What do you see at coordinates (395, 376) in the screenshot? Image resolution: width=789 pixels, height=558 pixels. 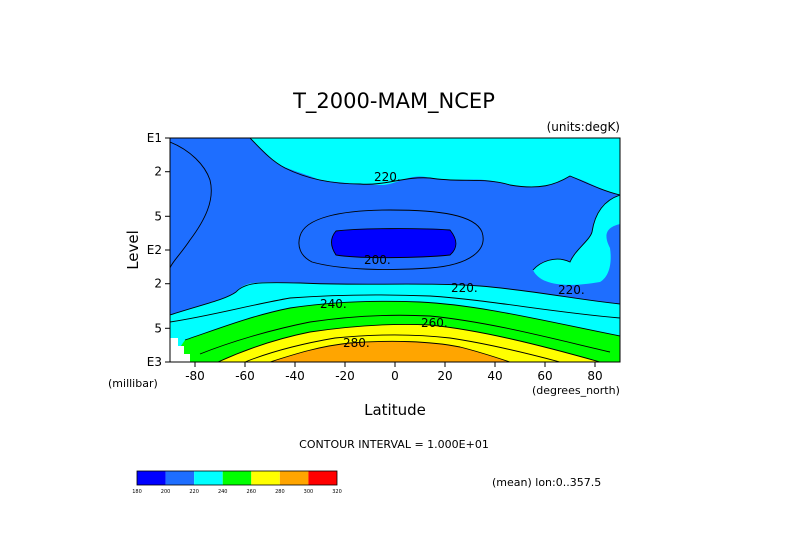 I see `x-tick-label: 0` at bounding box center [395, 376].